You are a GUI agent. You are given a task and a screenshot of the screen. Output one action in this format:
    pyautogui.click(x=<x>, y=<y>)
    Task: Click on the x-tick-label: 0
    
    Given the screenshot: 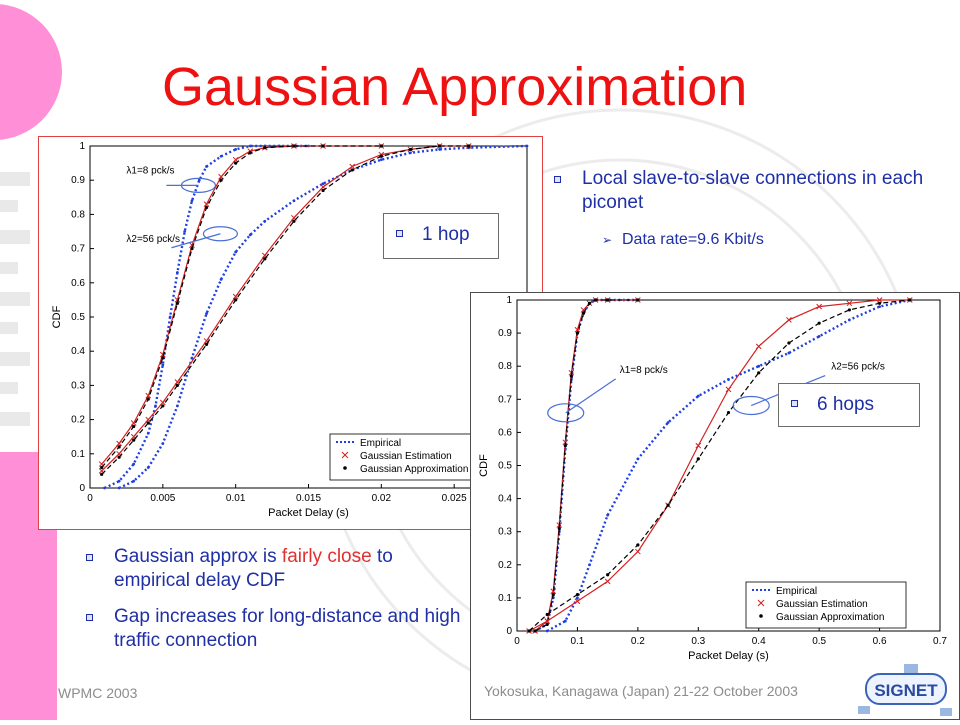 What is the action you would take?
    pyautogui.click(x=90, y=498)
    